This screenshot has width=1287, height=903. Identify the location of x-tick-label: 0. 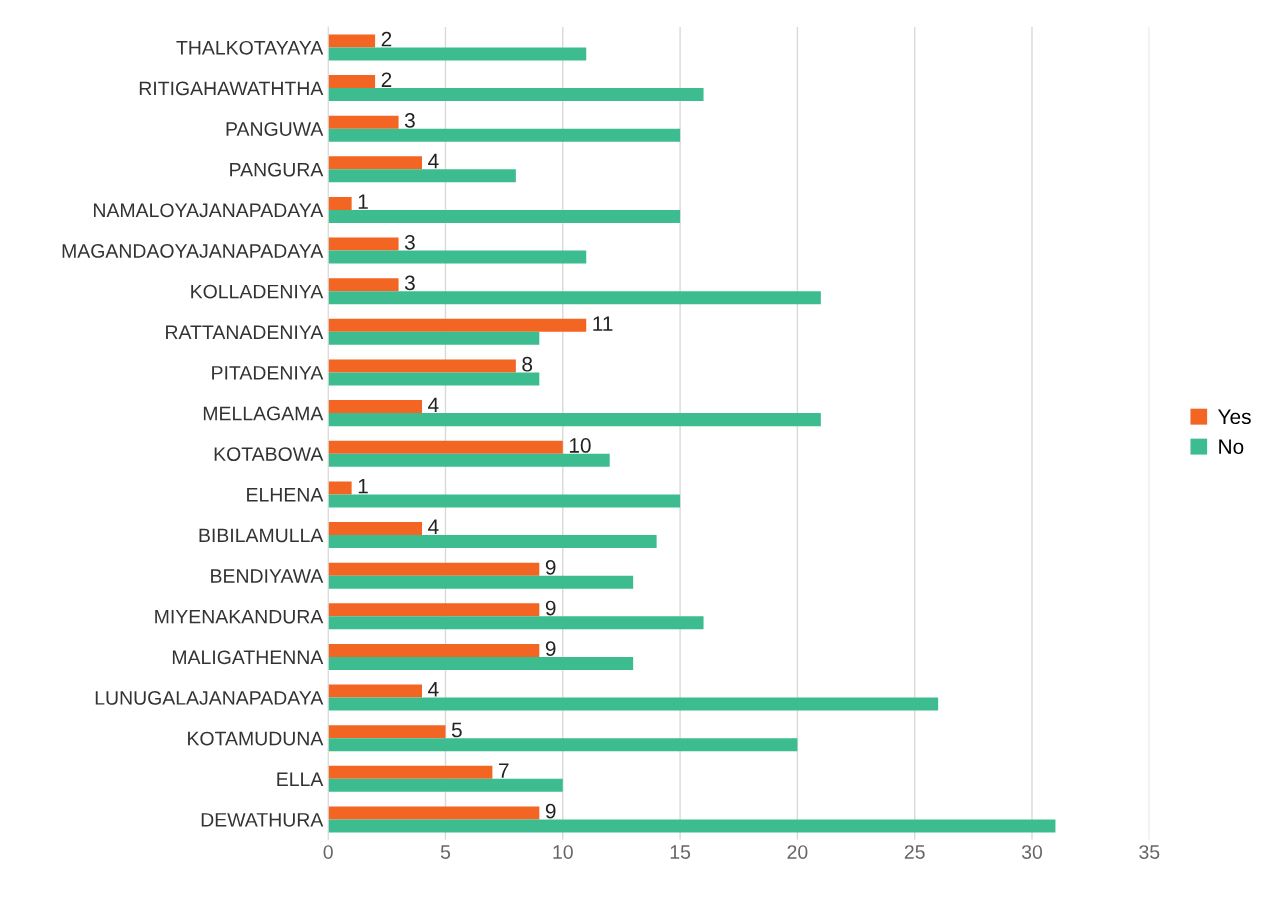
(328, 852).